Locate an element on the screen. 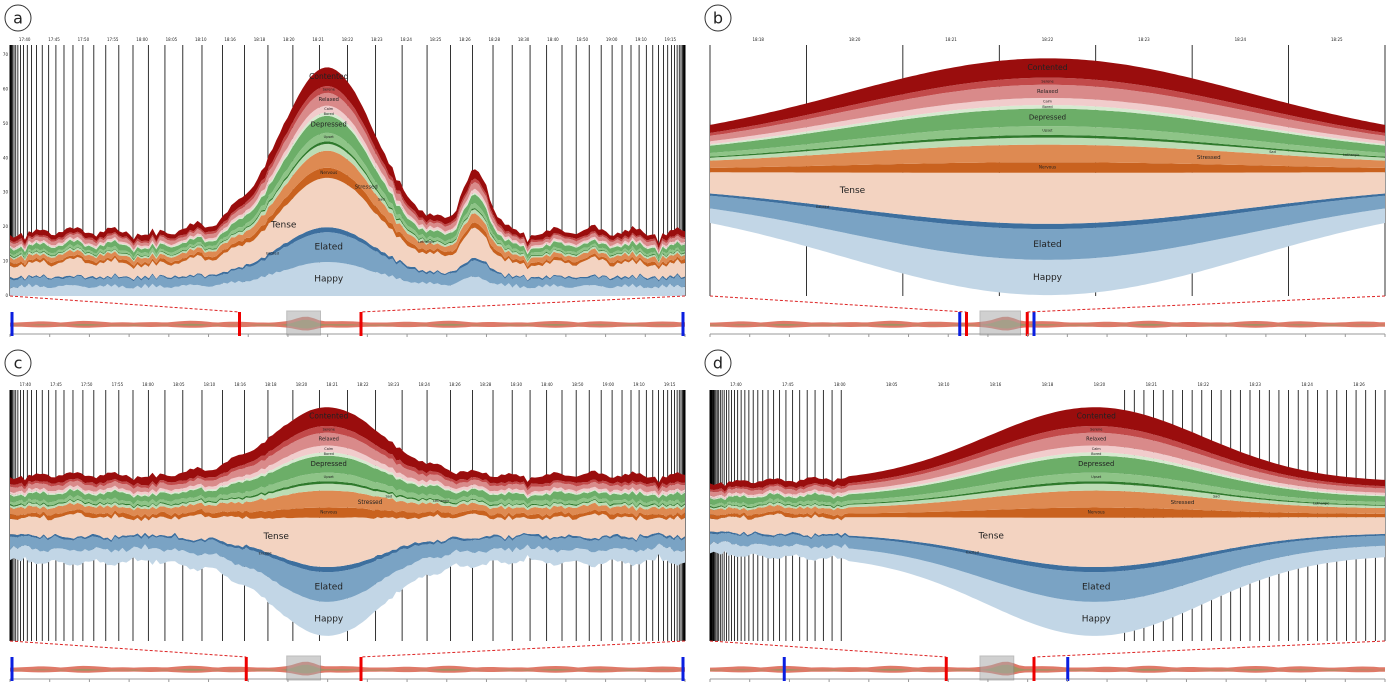  time-label: 19:15 is located at coordinates (671, 39).